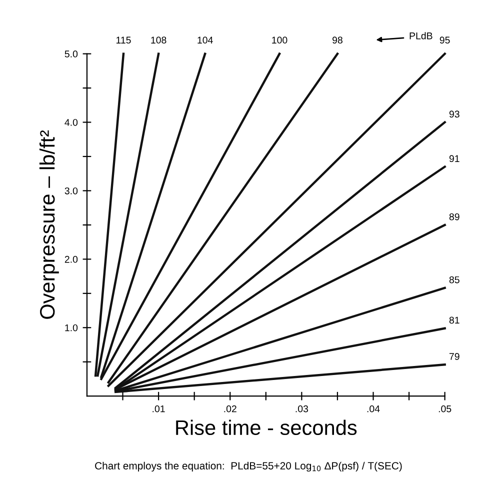 The height and width of the screenshot is (489, 497). I want to click on y-tick-label: 1.0, so click(71, 328).